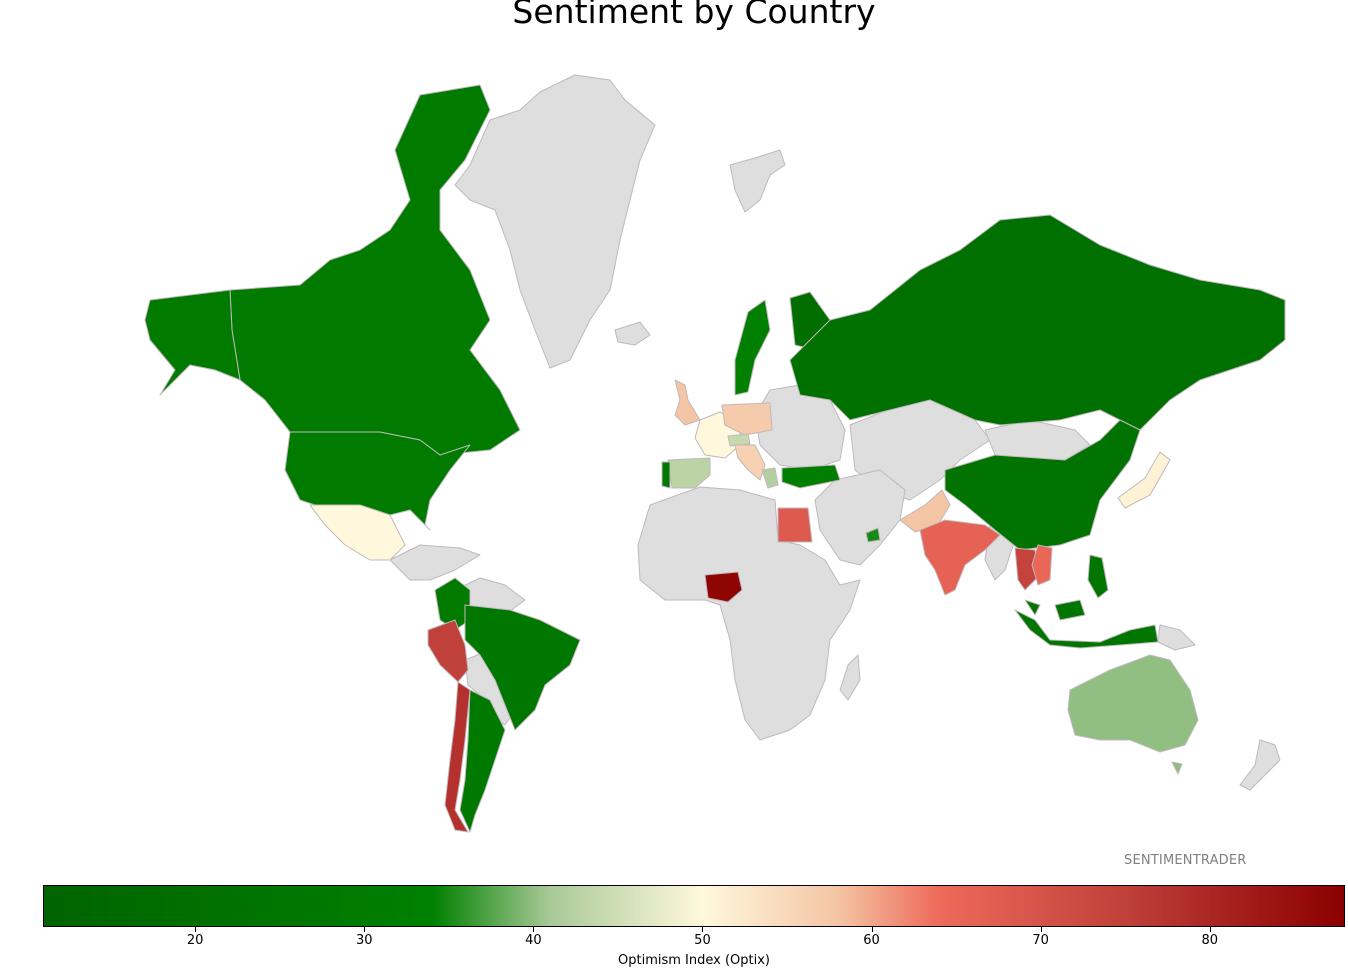 This screenshot has width=1348, height=970. What do you see at coordinates (357, 532) in the screenshot?
I see `country-mexico` at bounding box center [357, 532].